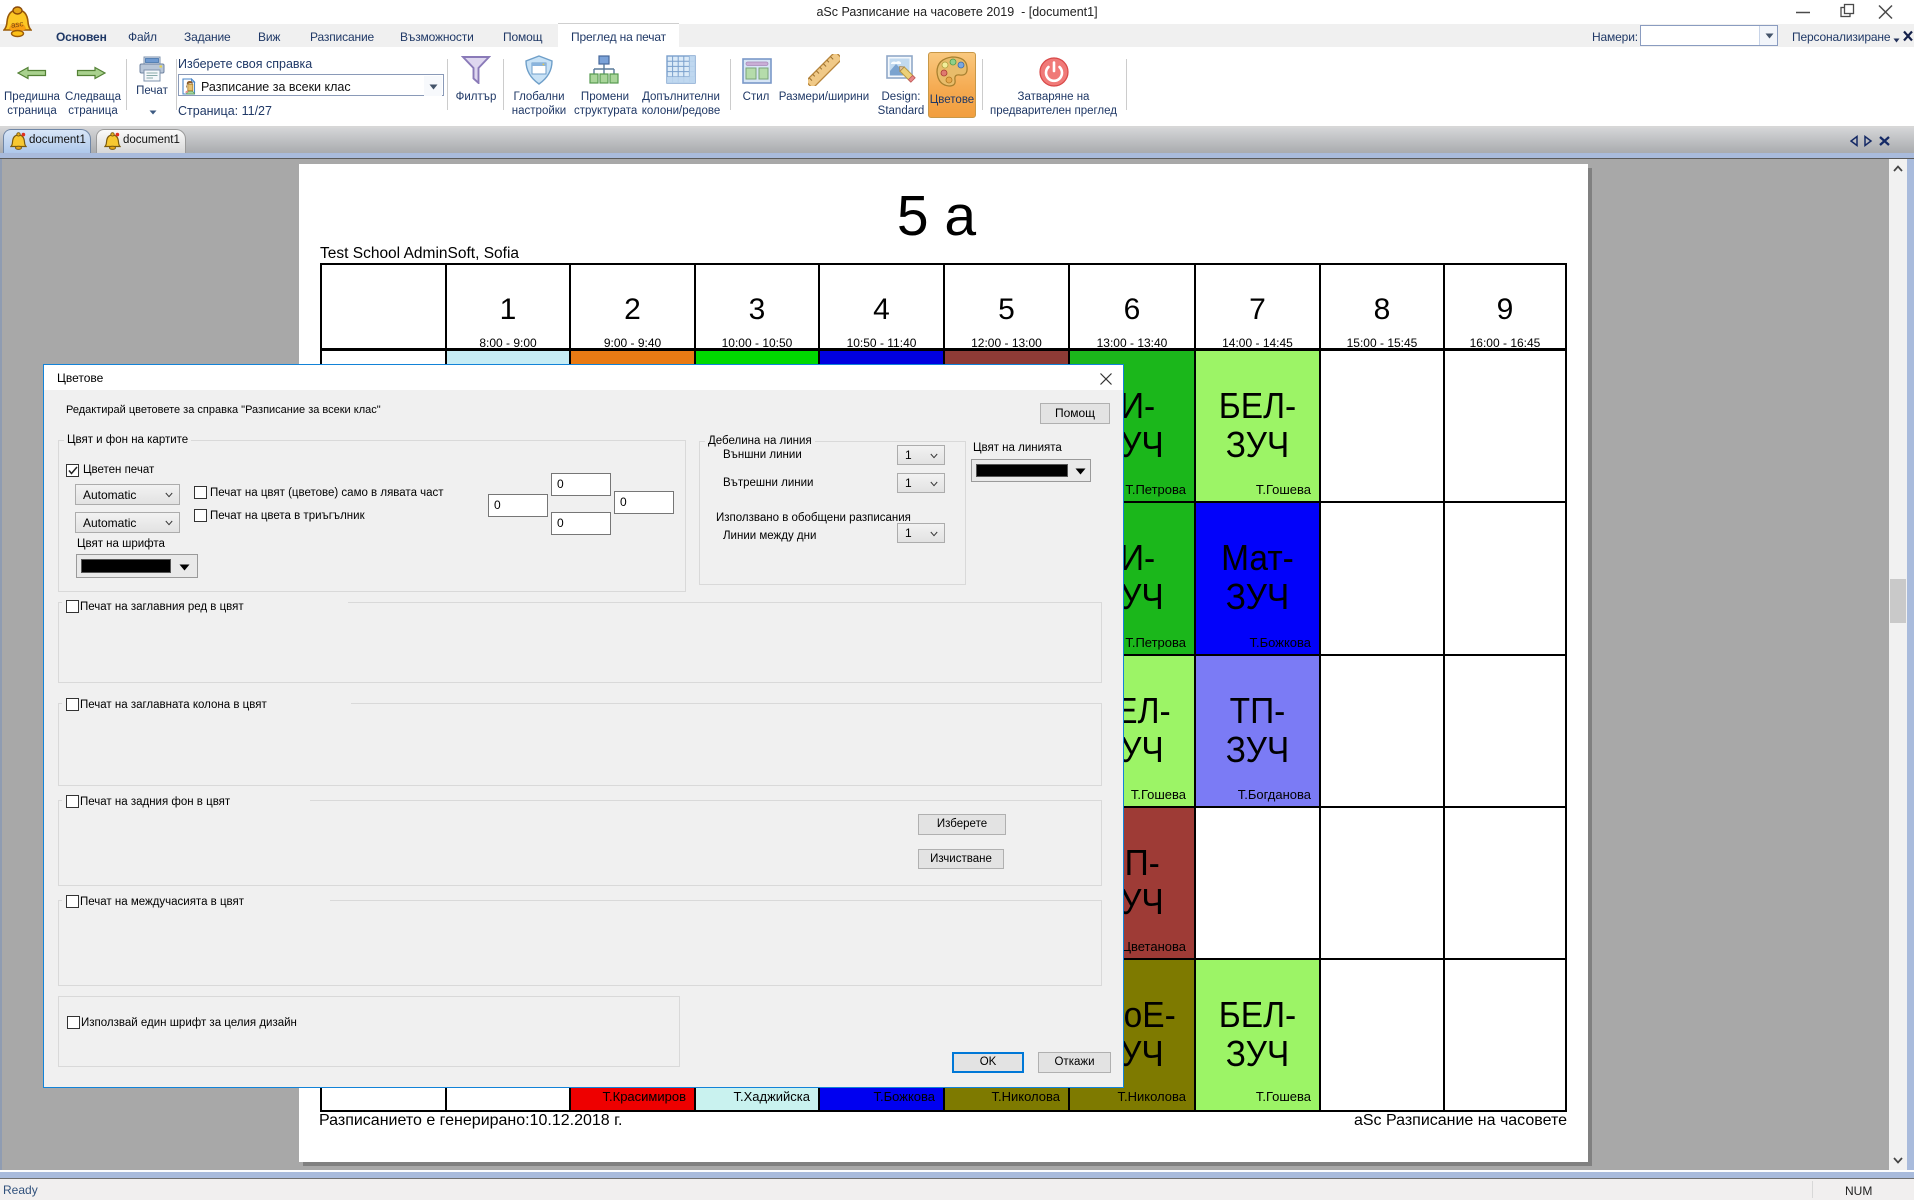 The image size is (1914, 1200). What do you see at coordinates (17, 24) in the screenshot?
I see `svg-text: asc` at bounding box center [17, 24].